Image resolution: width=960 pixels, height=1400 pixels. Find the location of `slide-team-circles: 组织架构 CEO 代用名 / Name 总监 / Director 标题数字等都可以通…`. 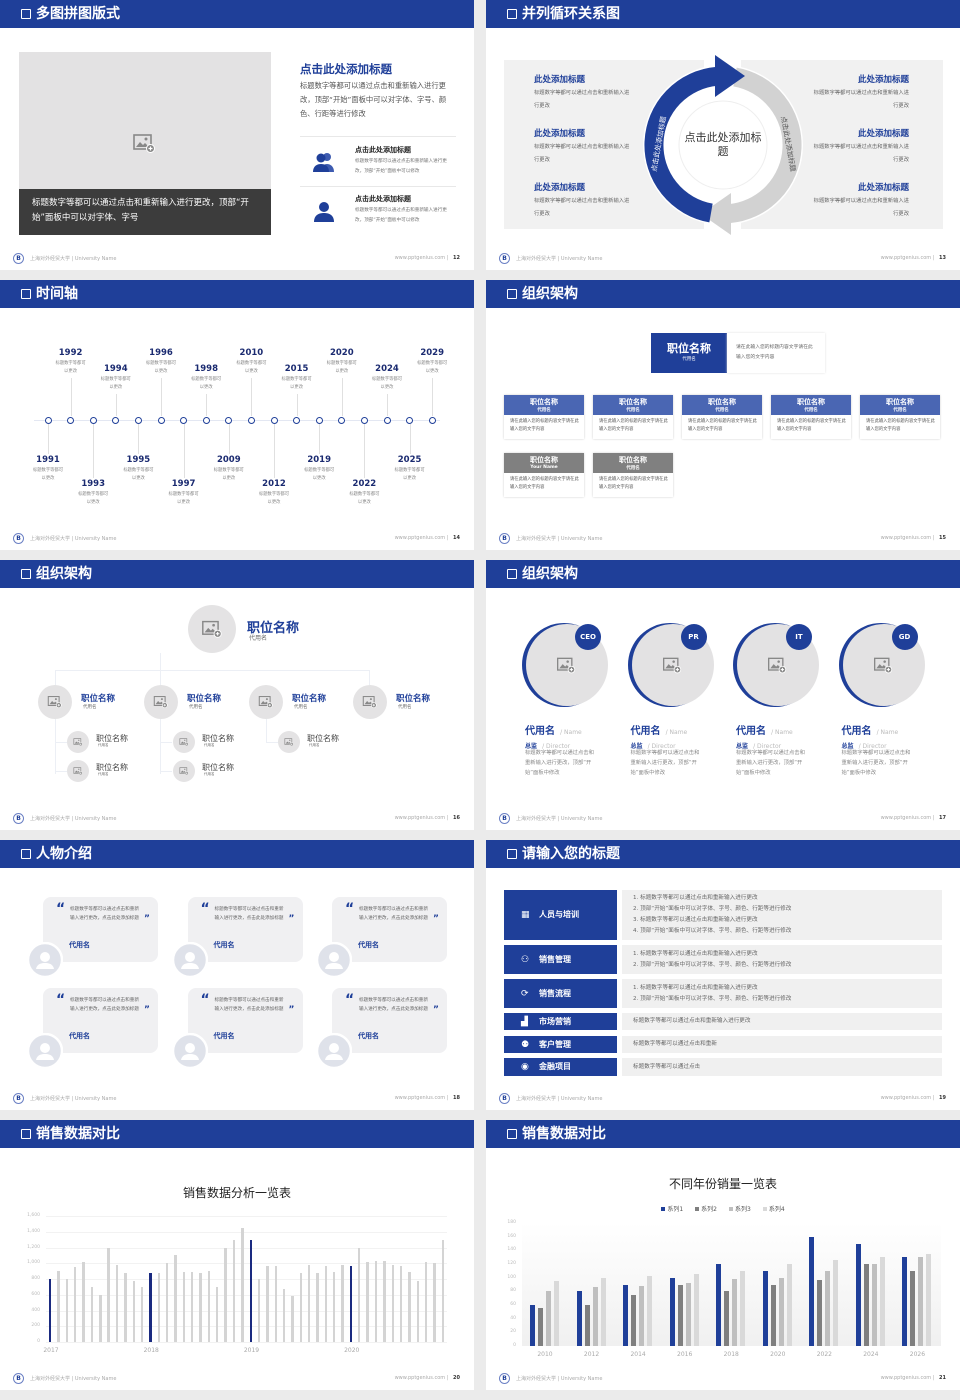

slide-team-circles: 组织架构 CEO 代用名 / Name 总监 / Director 标题数字等都可以通… is located at coordinates (723, 695).